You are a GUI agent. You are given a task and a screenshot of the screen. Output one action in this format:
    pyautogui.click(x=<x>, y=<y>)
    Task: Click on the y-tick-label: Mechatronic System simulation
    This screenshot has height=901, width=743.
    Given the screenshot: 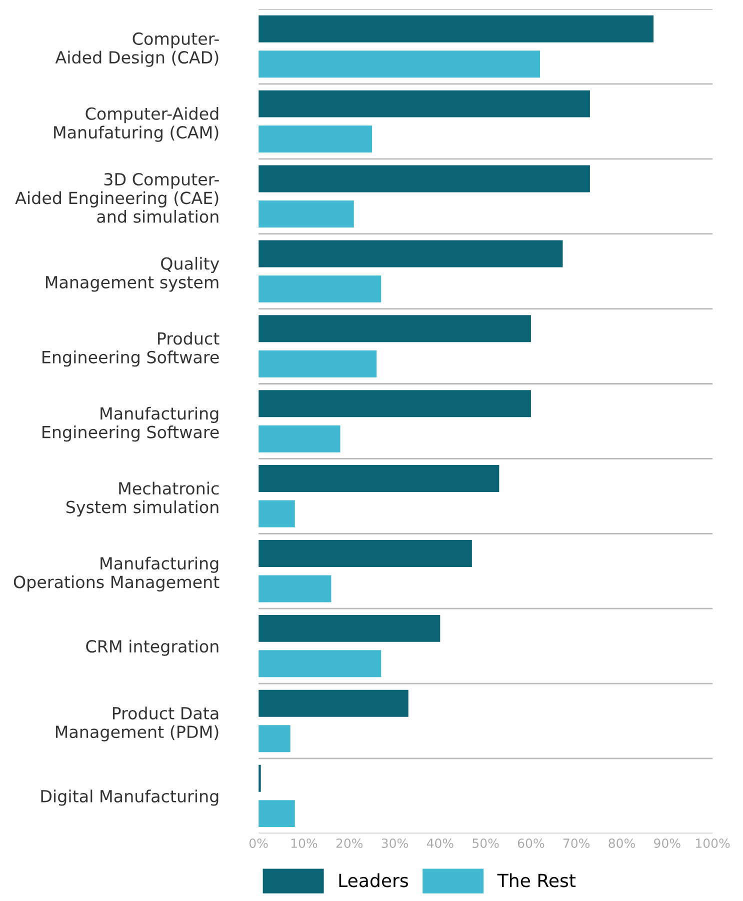 What is the action you would take?
    pyautogui.click(x=142, y=499)
    